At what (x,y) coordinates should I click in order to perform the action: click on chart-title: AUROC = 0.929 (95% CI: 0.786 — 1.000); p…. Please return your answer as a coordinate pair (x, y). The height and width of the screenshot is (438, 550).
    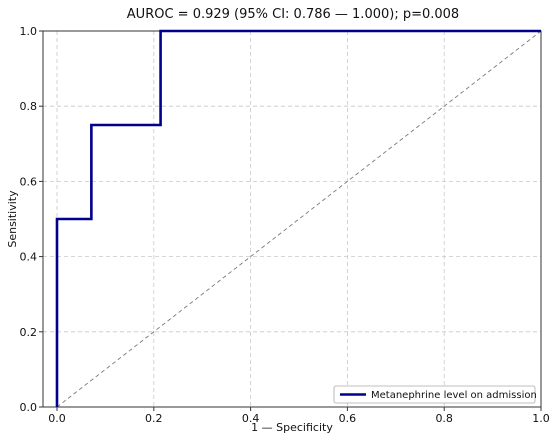
    Looking at the image, I should click on (293, 14).